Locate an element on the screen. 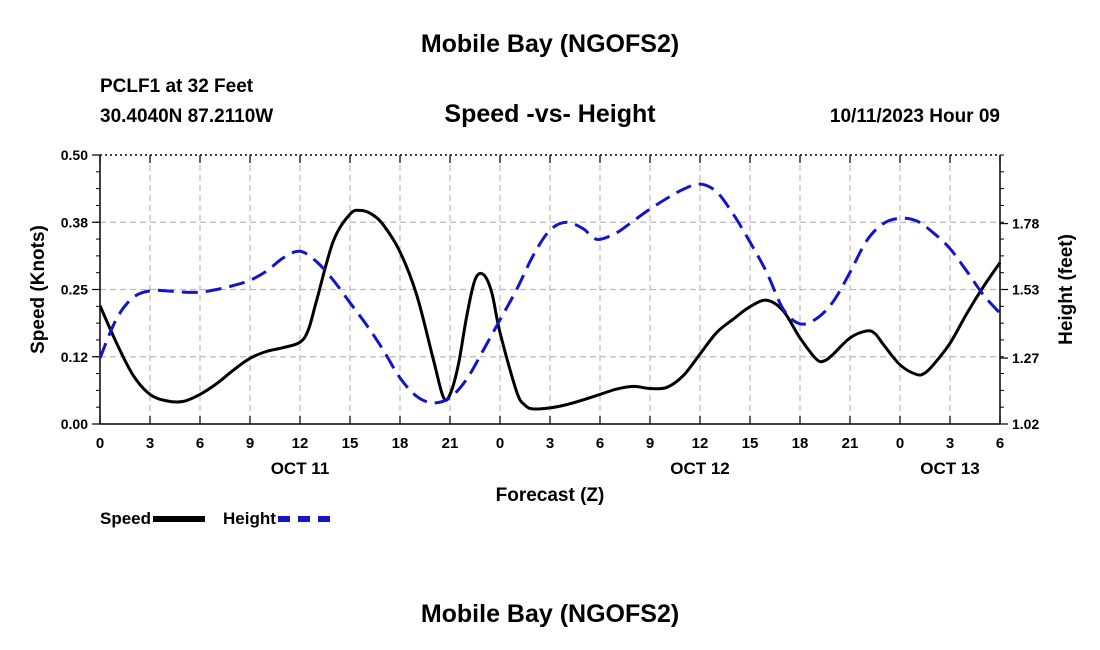  y2-tick-label: 1.27 is located at coordinates (1025, 358).